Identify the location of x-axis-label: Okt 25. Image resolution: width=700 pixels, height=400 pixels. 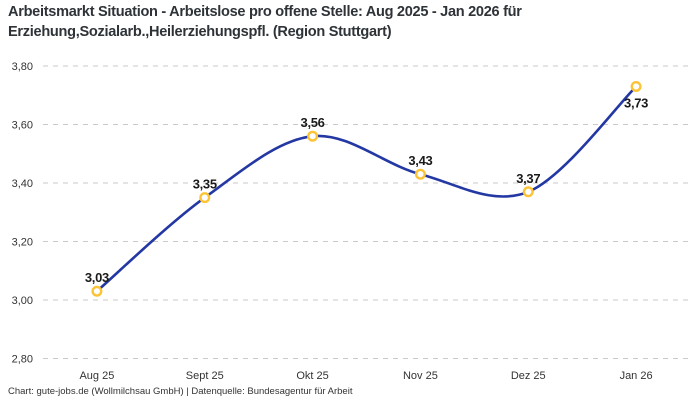
(312, 376).